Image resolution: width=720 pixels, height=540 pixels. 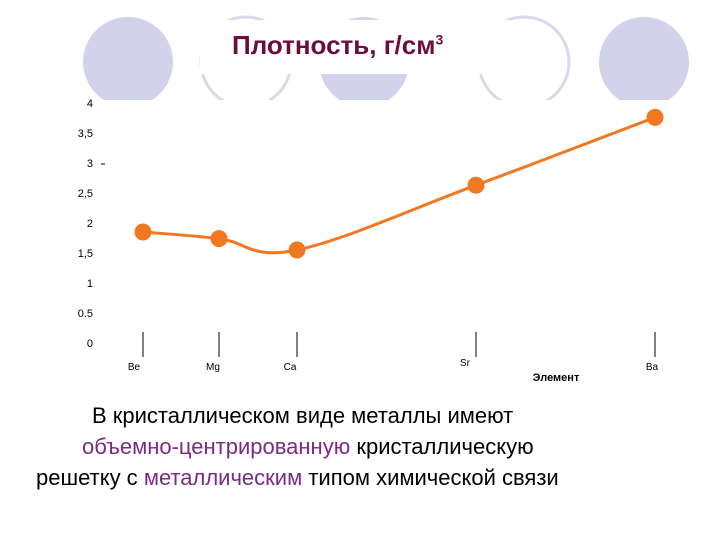 What do you see at coordinates (90, 164) in the screenshot?
I see `y-tick-label: 3` at bounding box center [90, 164].